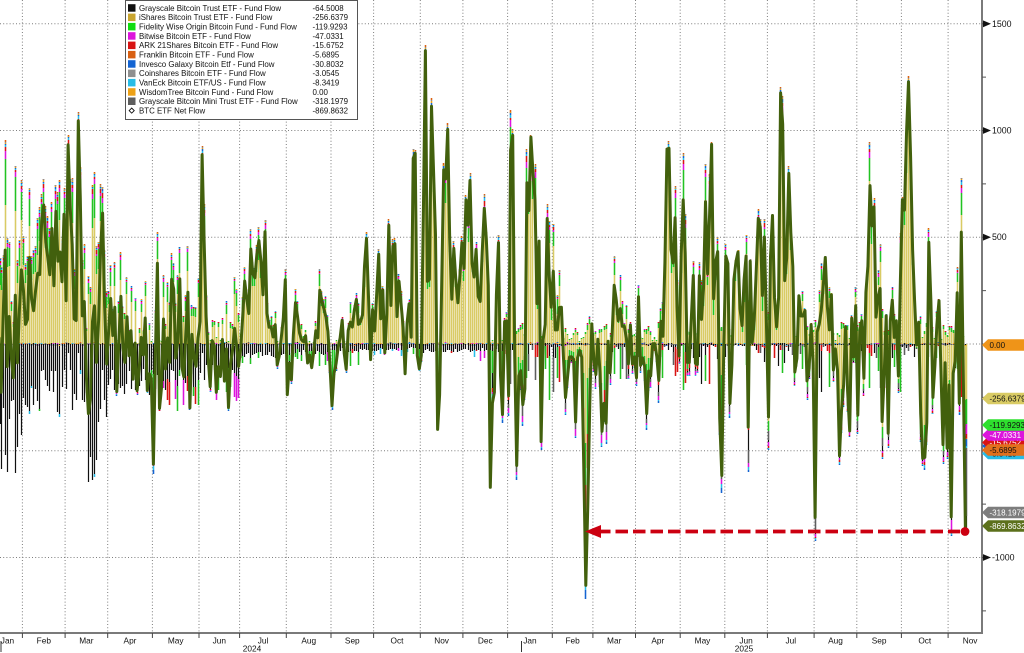 The height and width of the screenshot is (653, 1024). I want to click on svg-text:Invesco Galaxy Bitcoin Etf - F: Invesco Galaxy Bitcoin Etf - Fund Flow, so click(207, 64).